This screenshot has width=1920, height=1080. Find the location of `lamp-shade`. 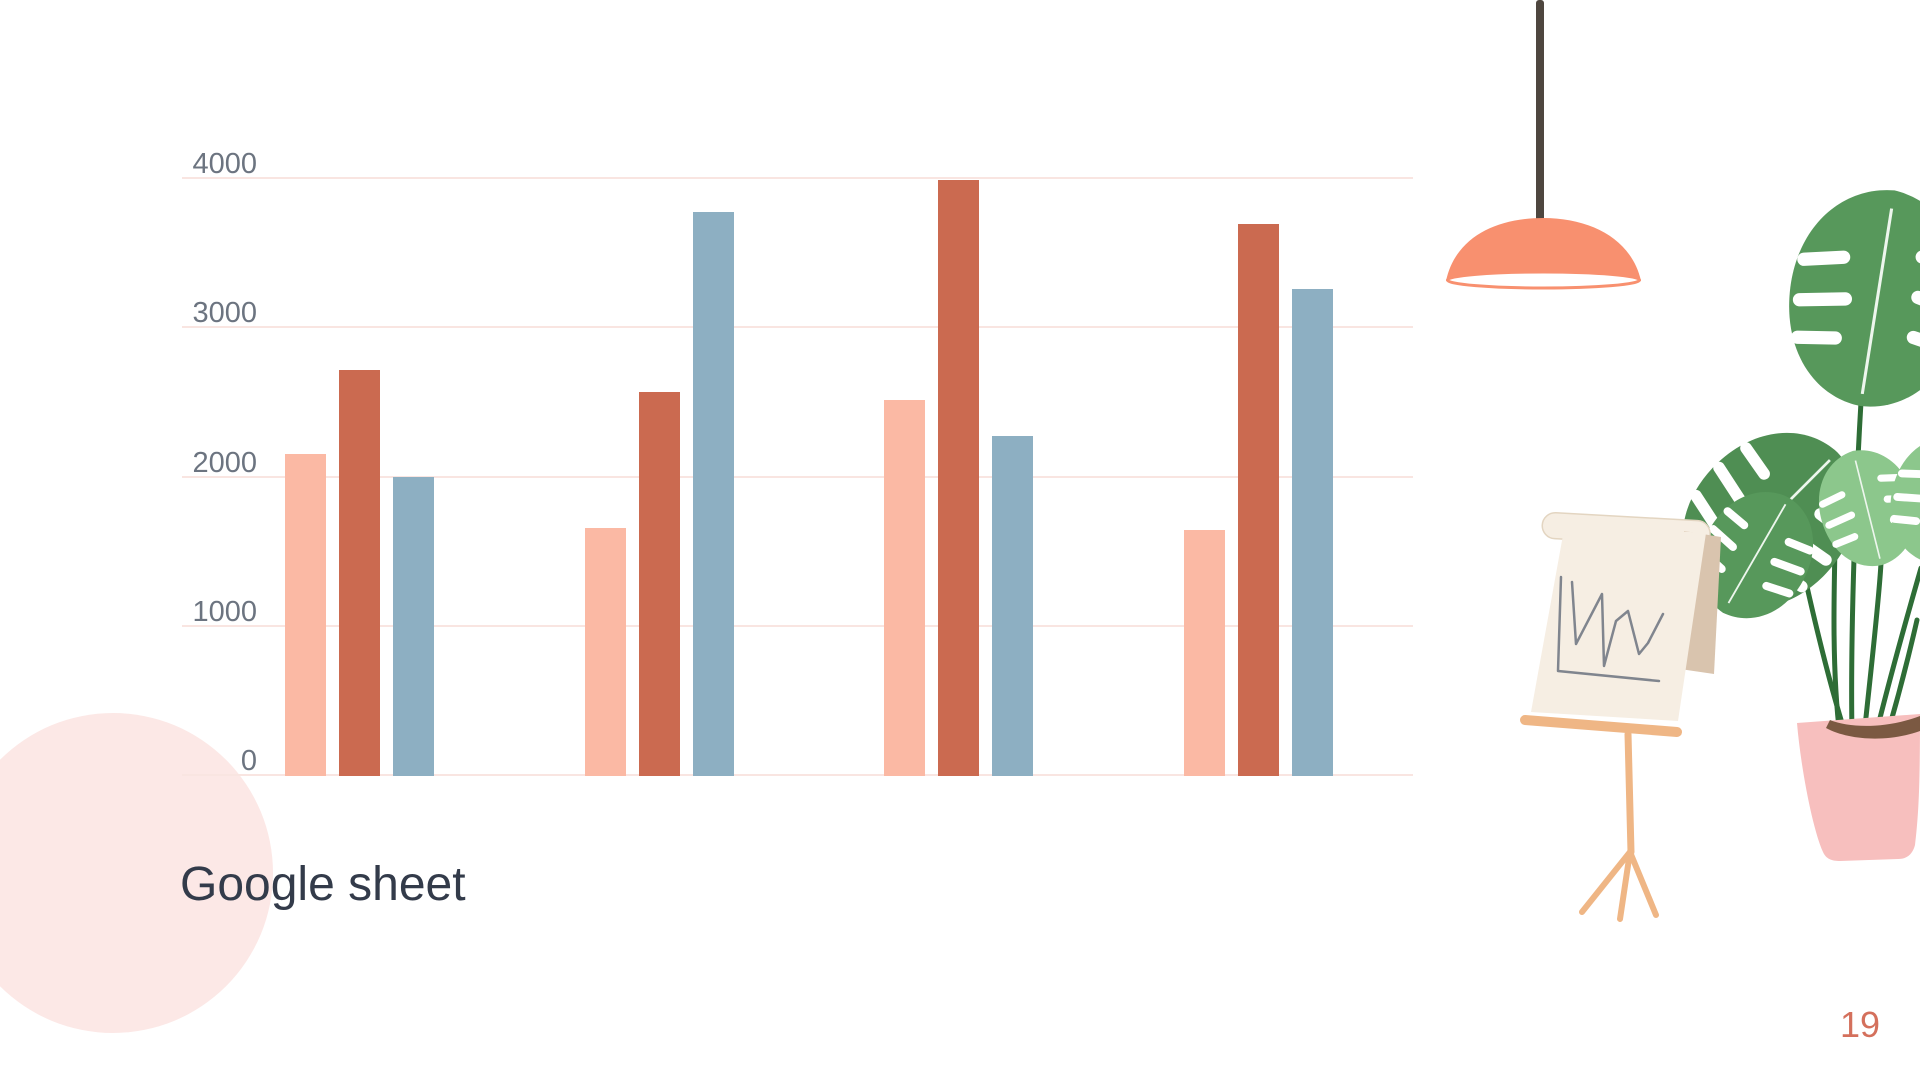

lamp-shade is located at coordinates (1543, 253).